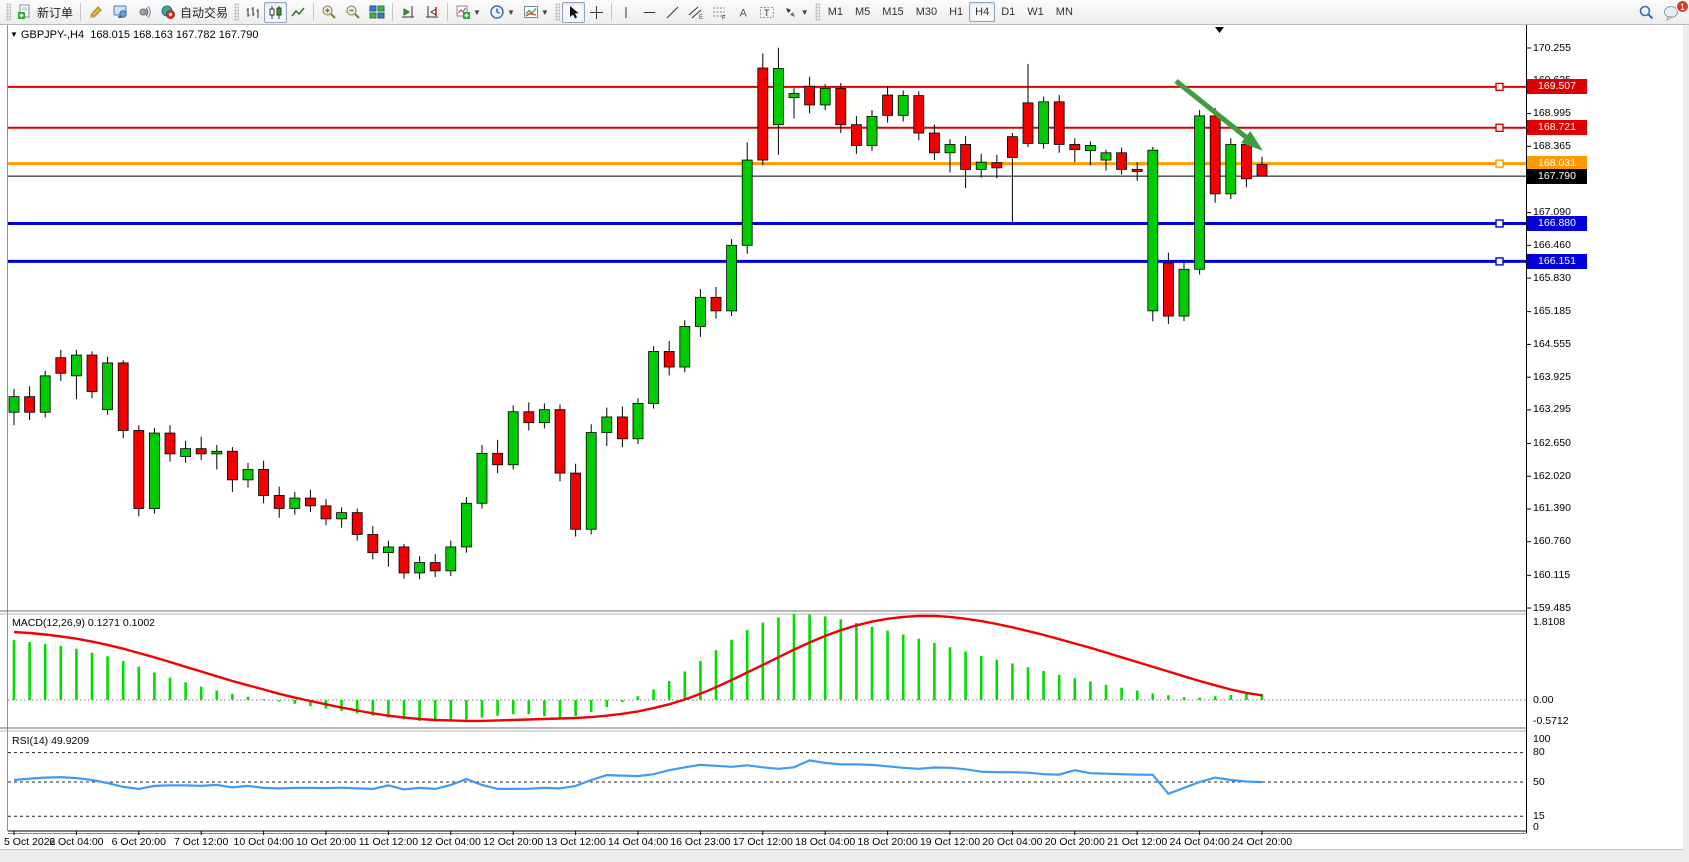 Image resolution: width=1689 pixels, height=862 pixels. I want to click on time-tick: 21 Oct 12:00, so click(1137, 842).